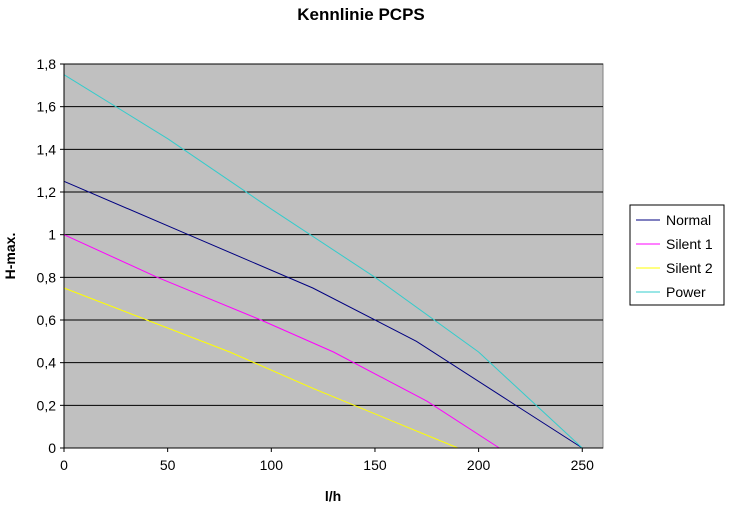 The image size is (732, 512). What do you see at coordinates (47, 192) in the screenshot?
I see `y-tick-label: 1,2` at bounding box center [47, 192].